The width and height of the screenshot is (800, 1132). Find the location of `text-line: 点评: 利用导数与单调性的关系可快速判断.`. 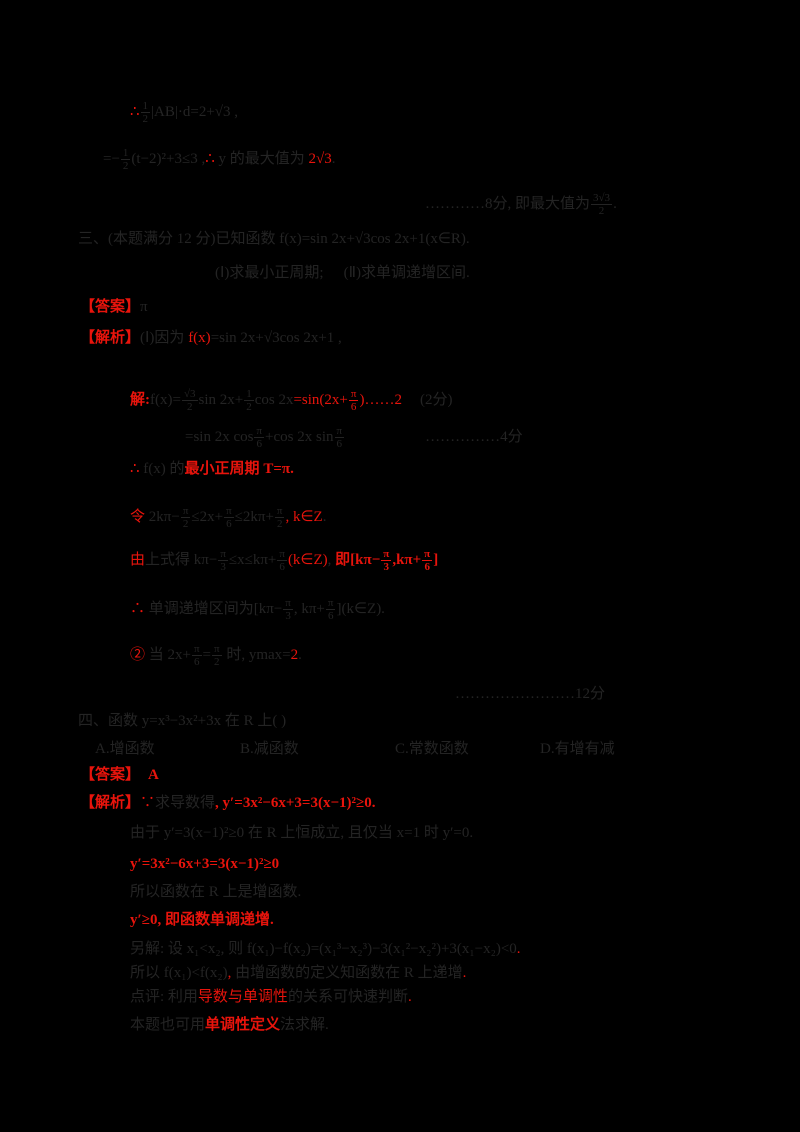

text-line: 点评: 利用导数与单调性的关系可快速判断. is located at coordinates (271, 997).